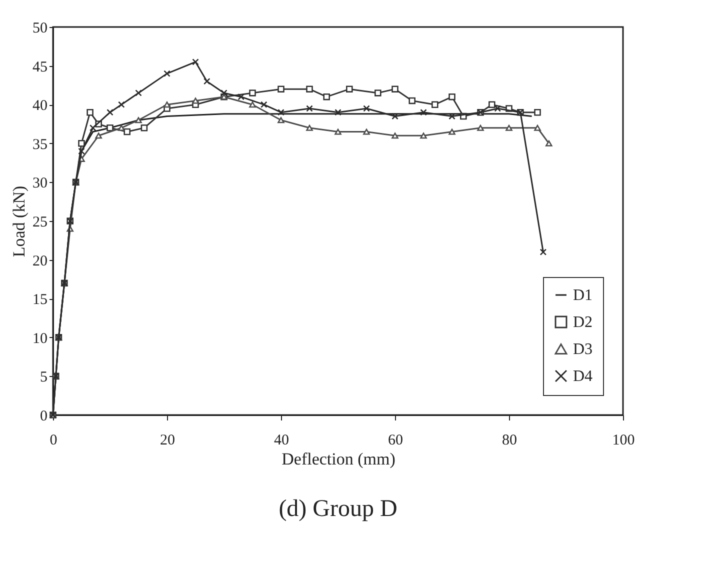 This screenshot has width=715, height=562. What do you see at coordinates (395, 440) in the screenshot?
I see `x-tick-label: 60` at bounding box center [395, 440].